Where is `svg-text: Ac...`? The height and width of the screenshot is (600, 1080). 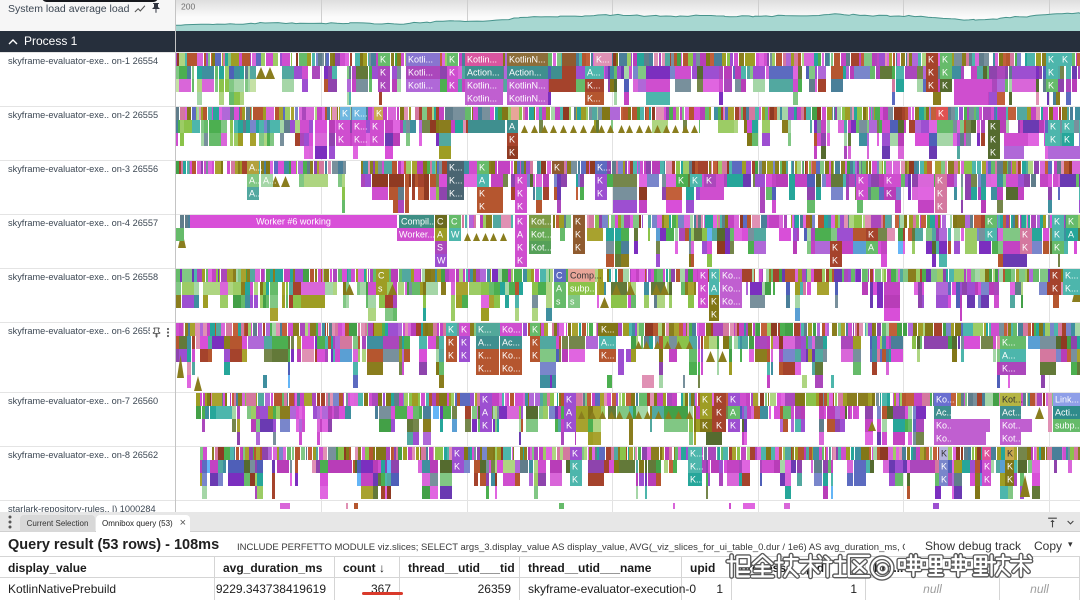 svg-text: Ac... is located at coordinates (511, 343).